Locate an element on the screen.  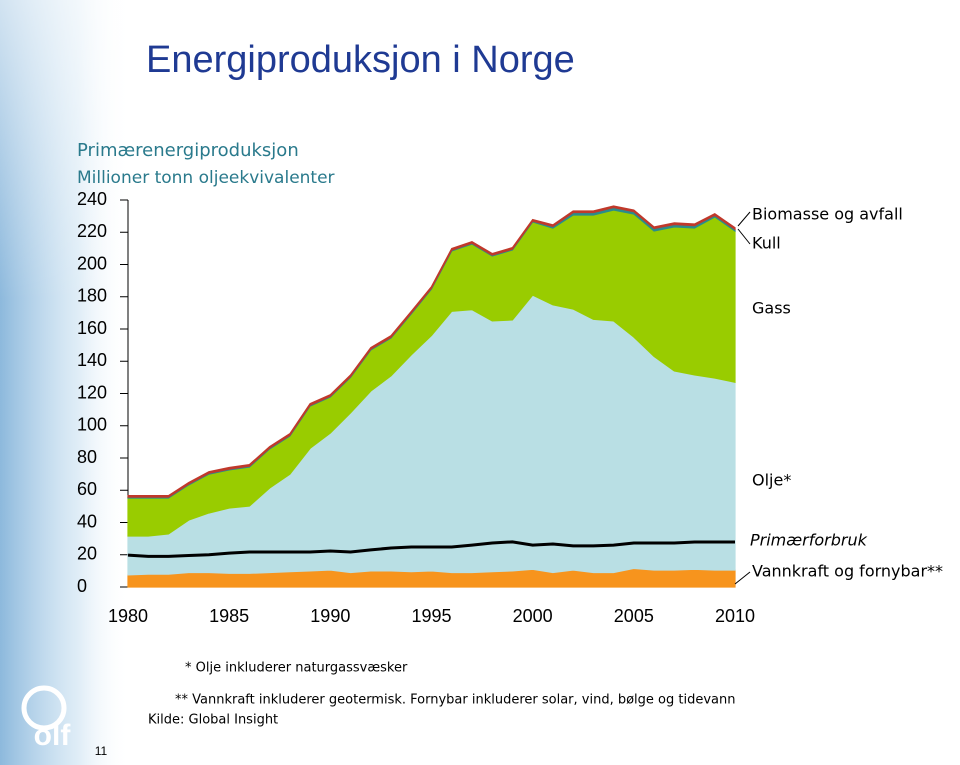
legend-label: Biomasse og avfall is located at coordinates (827, 214).